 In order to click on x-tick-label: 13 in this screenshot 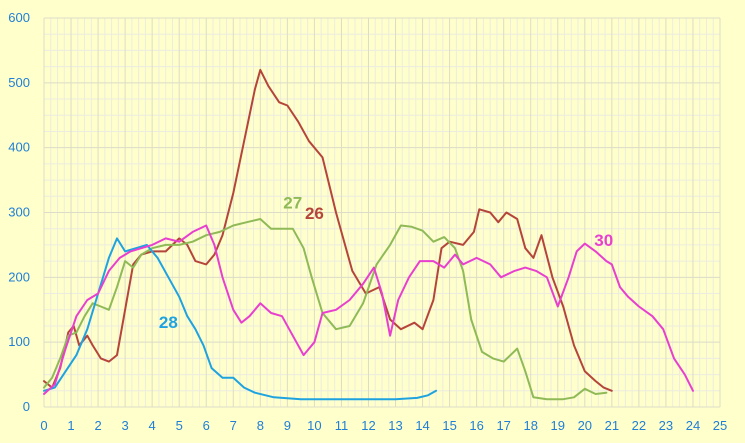, I will do `click(395, 425)`.